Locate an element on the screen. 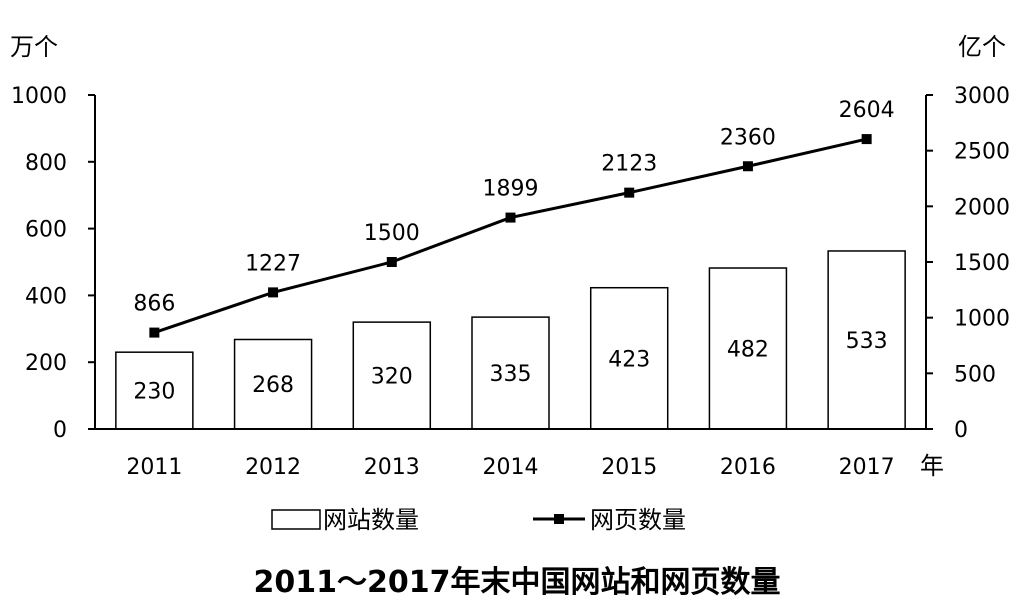  line-data-label: 866 is located at coordinates (154, 304).